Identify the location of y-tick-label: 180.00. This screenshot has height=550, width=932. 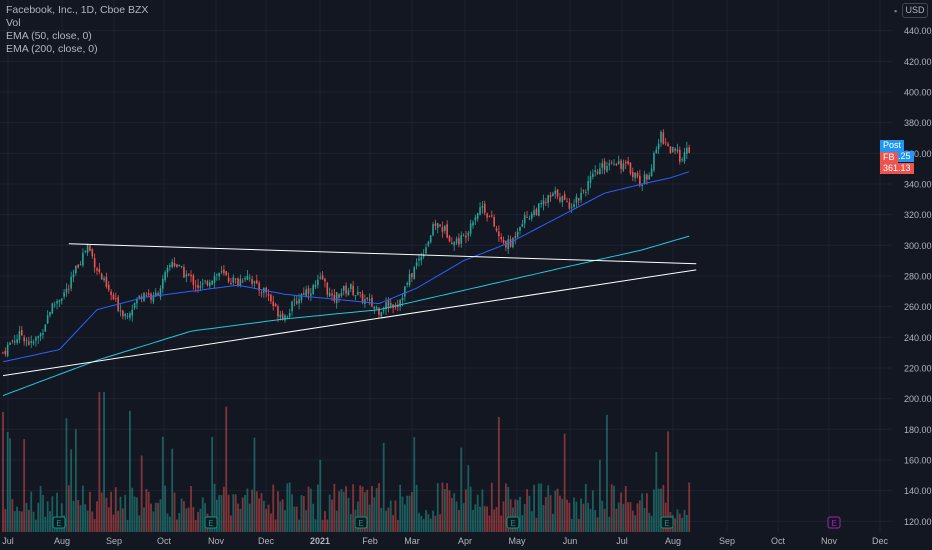
(918, 430).